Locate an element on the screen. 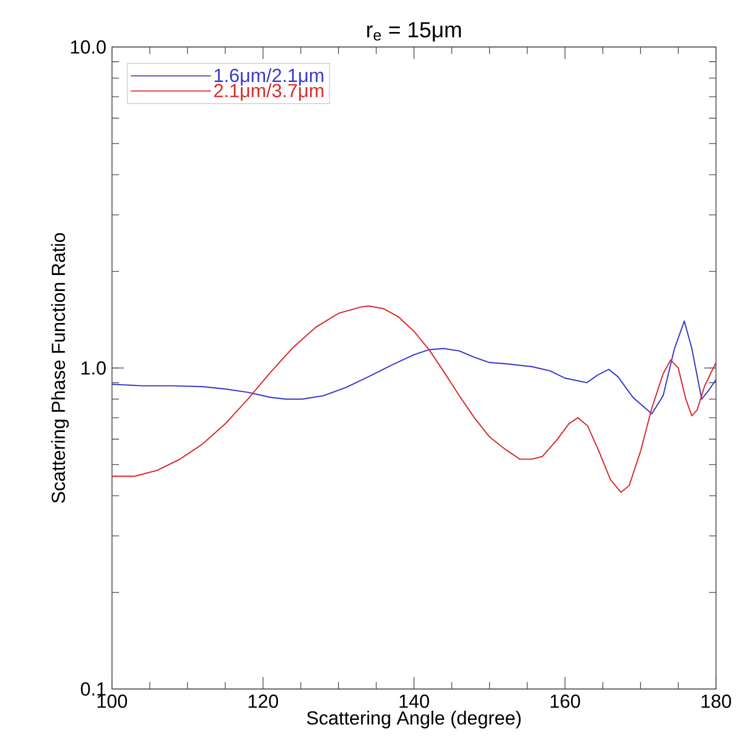 The image size is (747, 755). x-tick-label: 120 is located at coordinates (263, 701).